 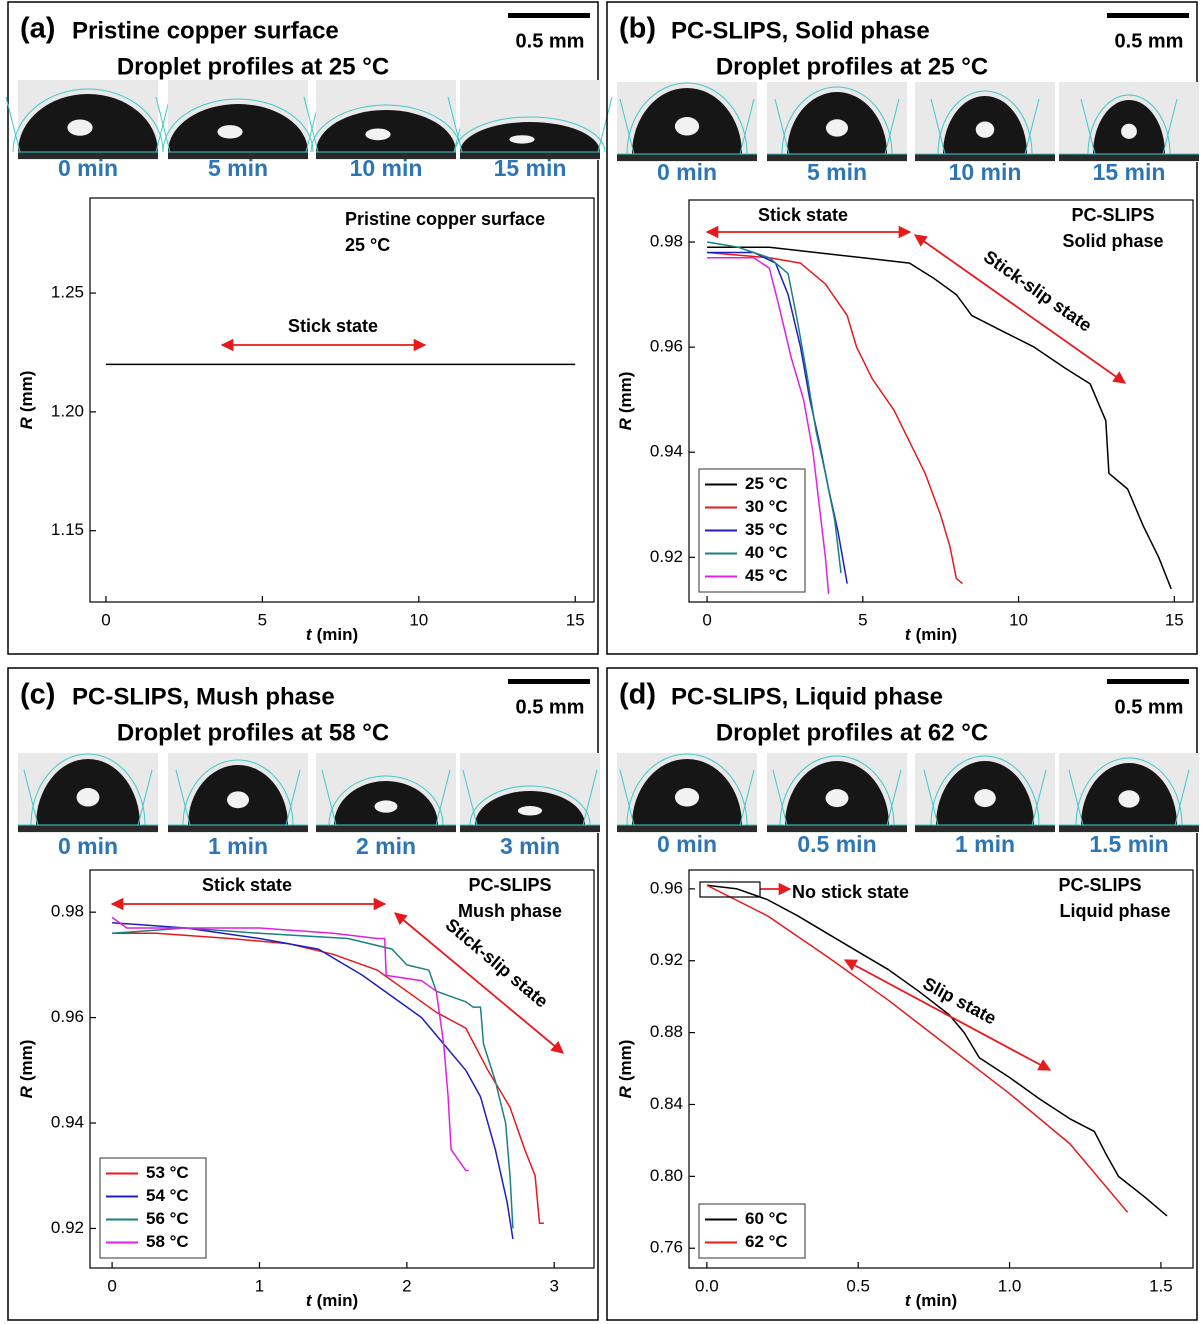 What do you see at coordinates (807, 696) in the screenshot?
I see `panel-title: PC-SLIPS, Liquid phase` at bounding box center [807, 696].